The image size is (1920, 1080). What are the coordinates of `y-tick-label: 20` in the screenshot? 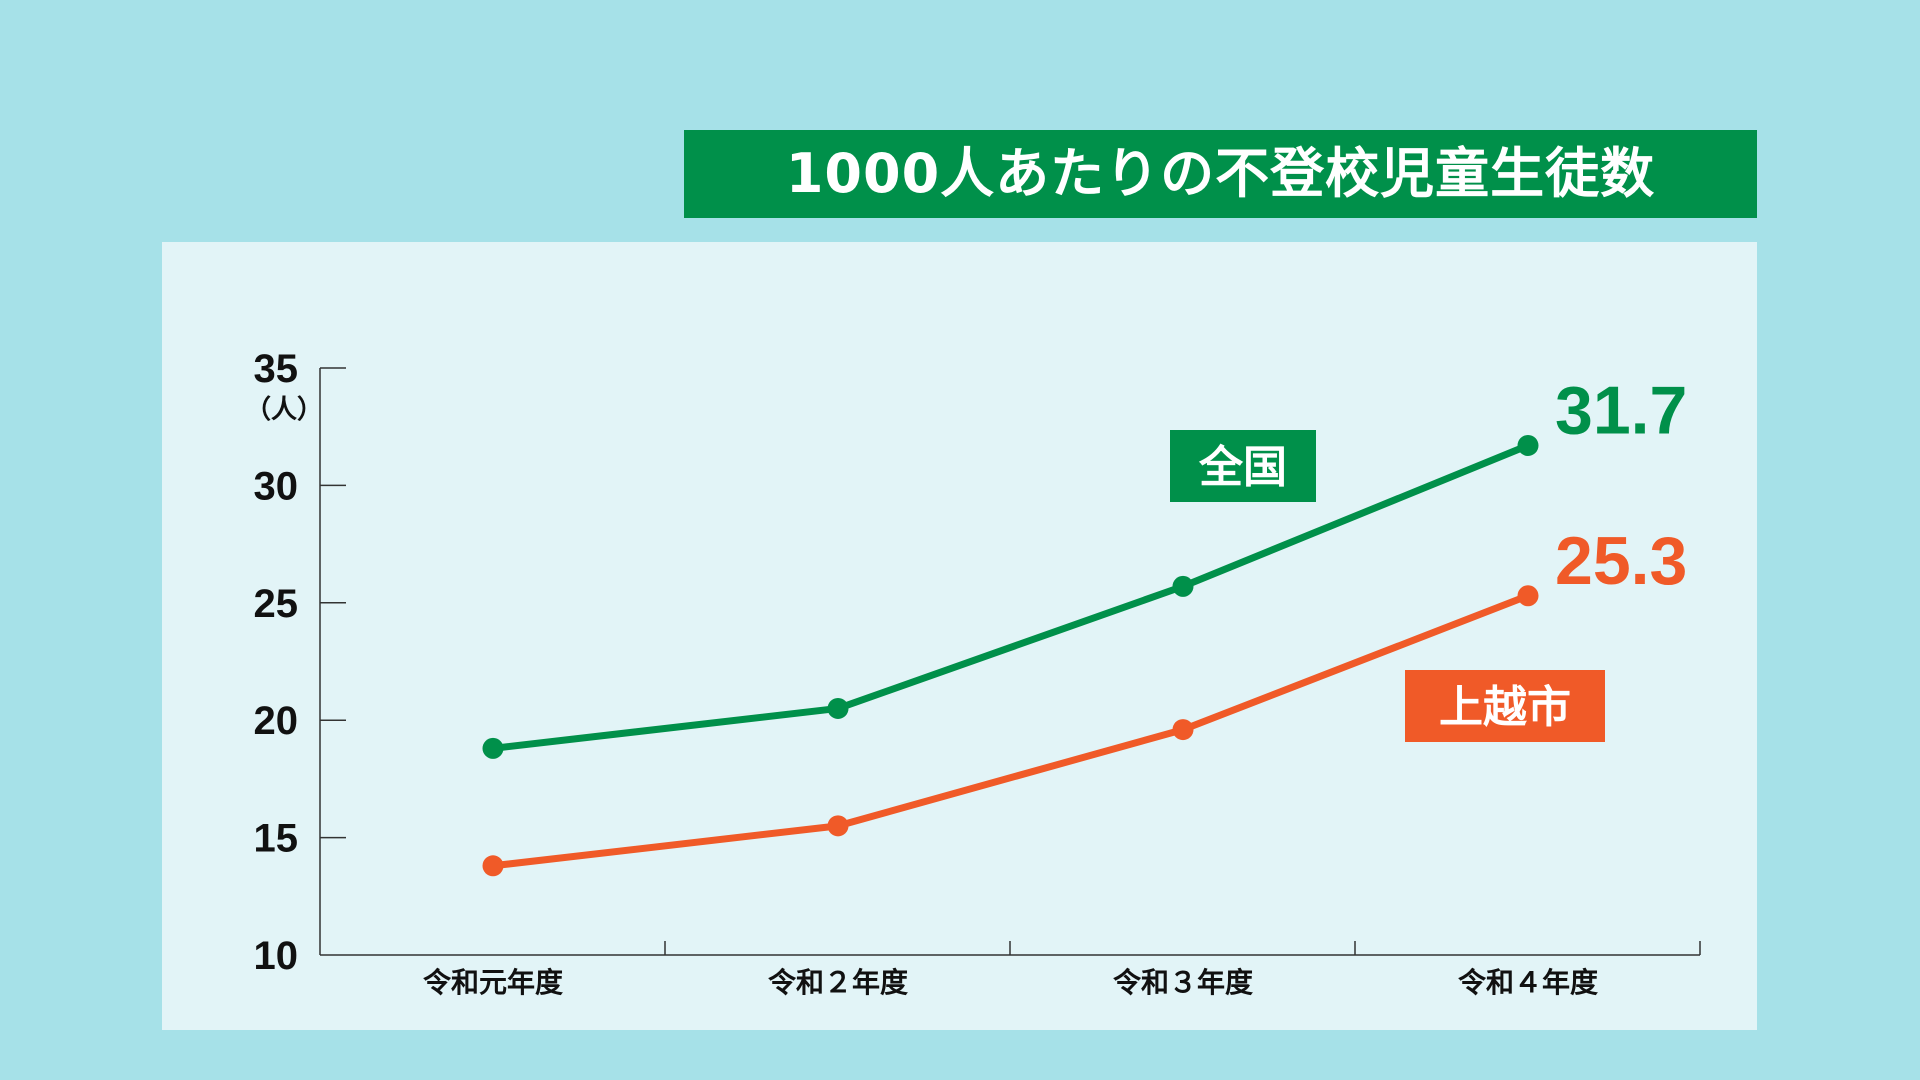 It's located at (276, 721).